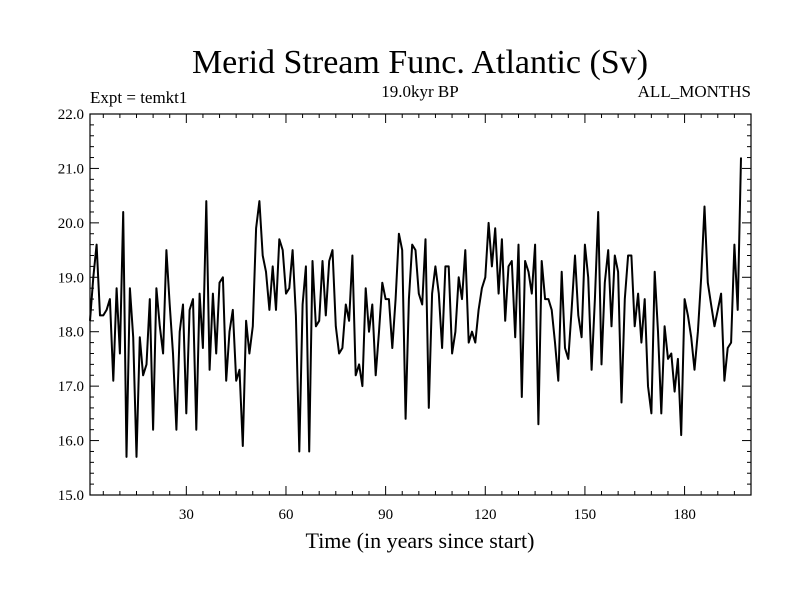  Describe the element at coordinates (71, 169) in the screenshot. I see `y-tick-label: 21.0` at that location.